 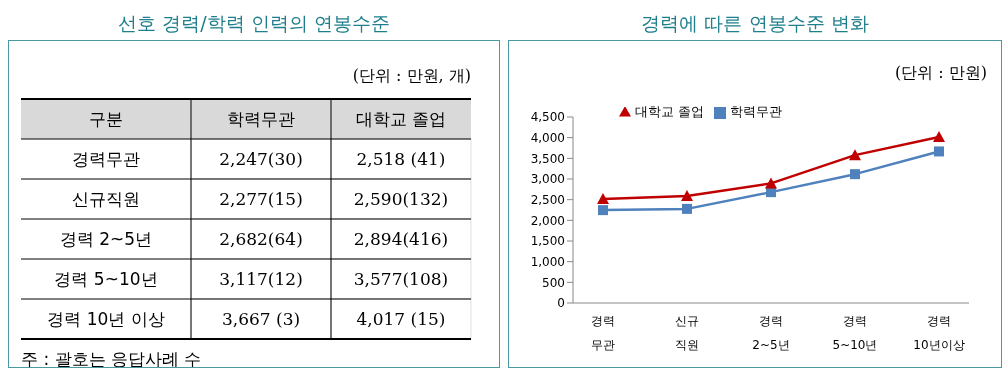 What do you see at coordinates (401, 319) in the screenshot?
I see `text: 4,017 (15)` at bounding box center [401, 319].